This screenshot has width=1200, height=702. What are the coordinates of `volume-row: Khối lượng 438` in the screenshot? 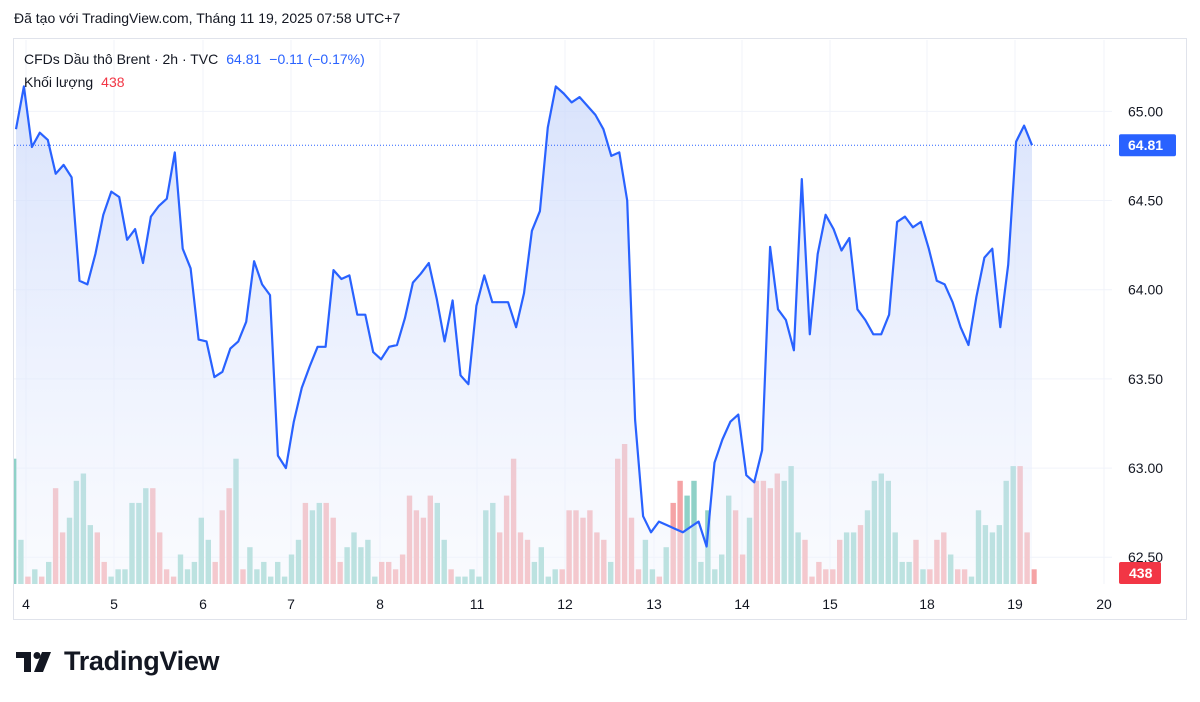 It's located at (194, 82).